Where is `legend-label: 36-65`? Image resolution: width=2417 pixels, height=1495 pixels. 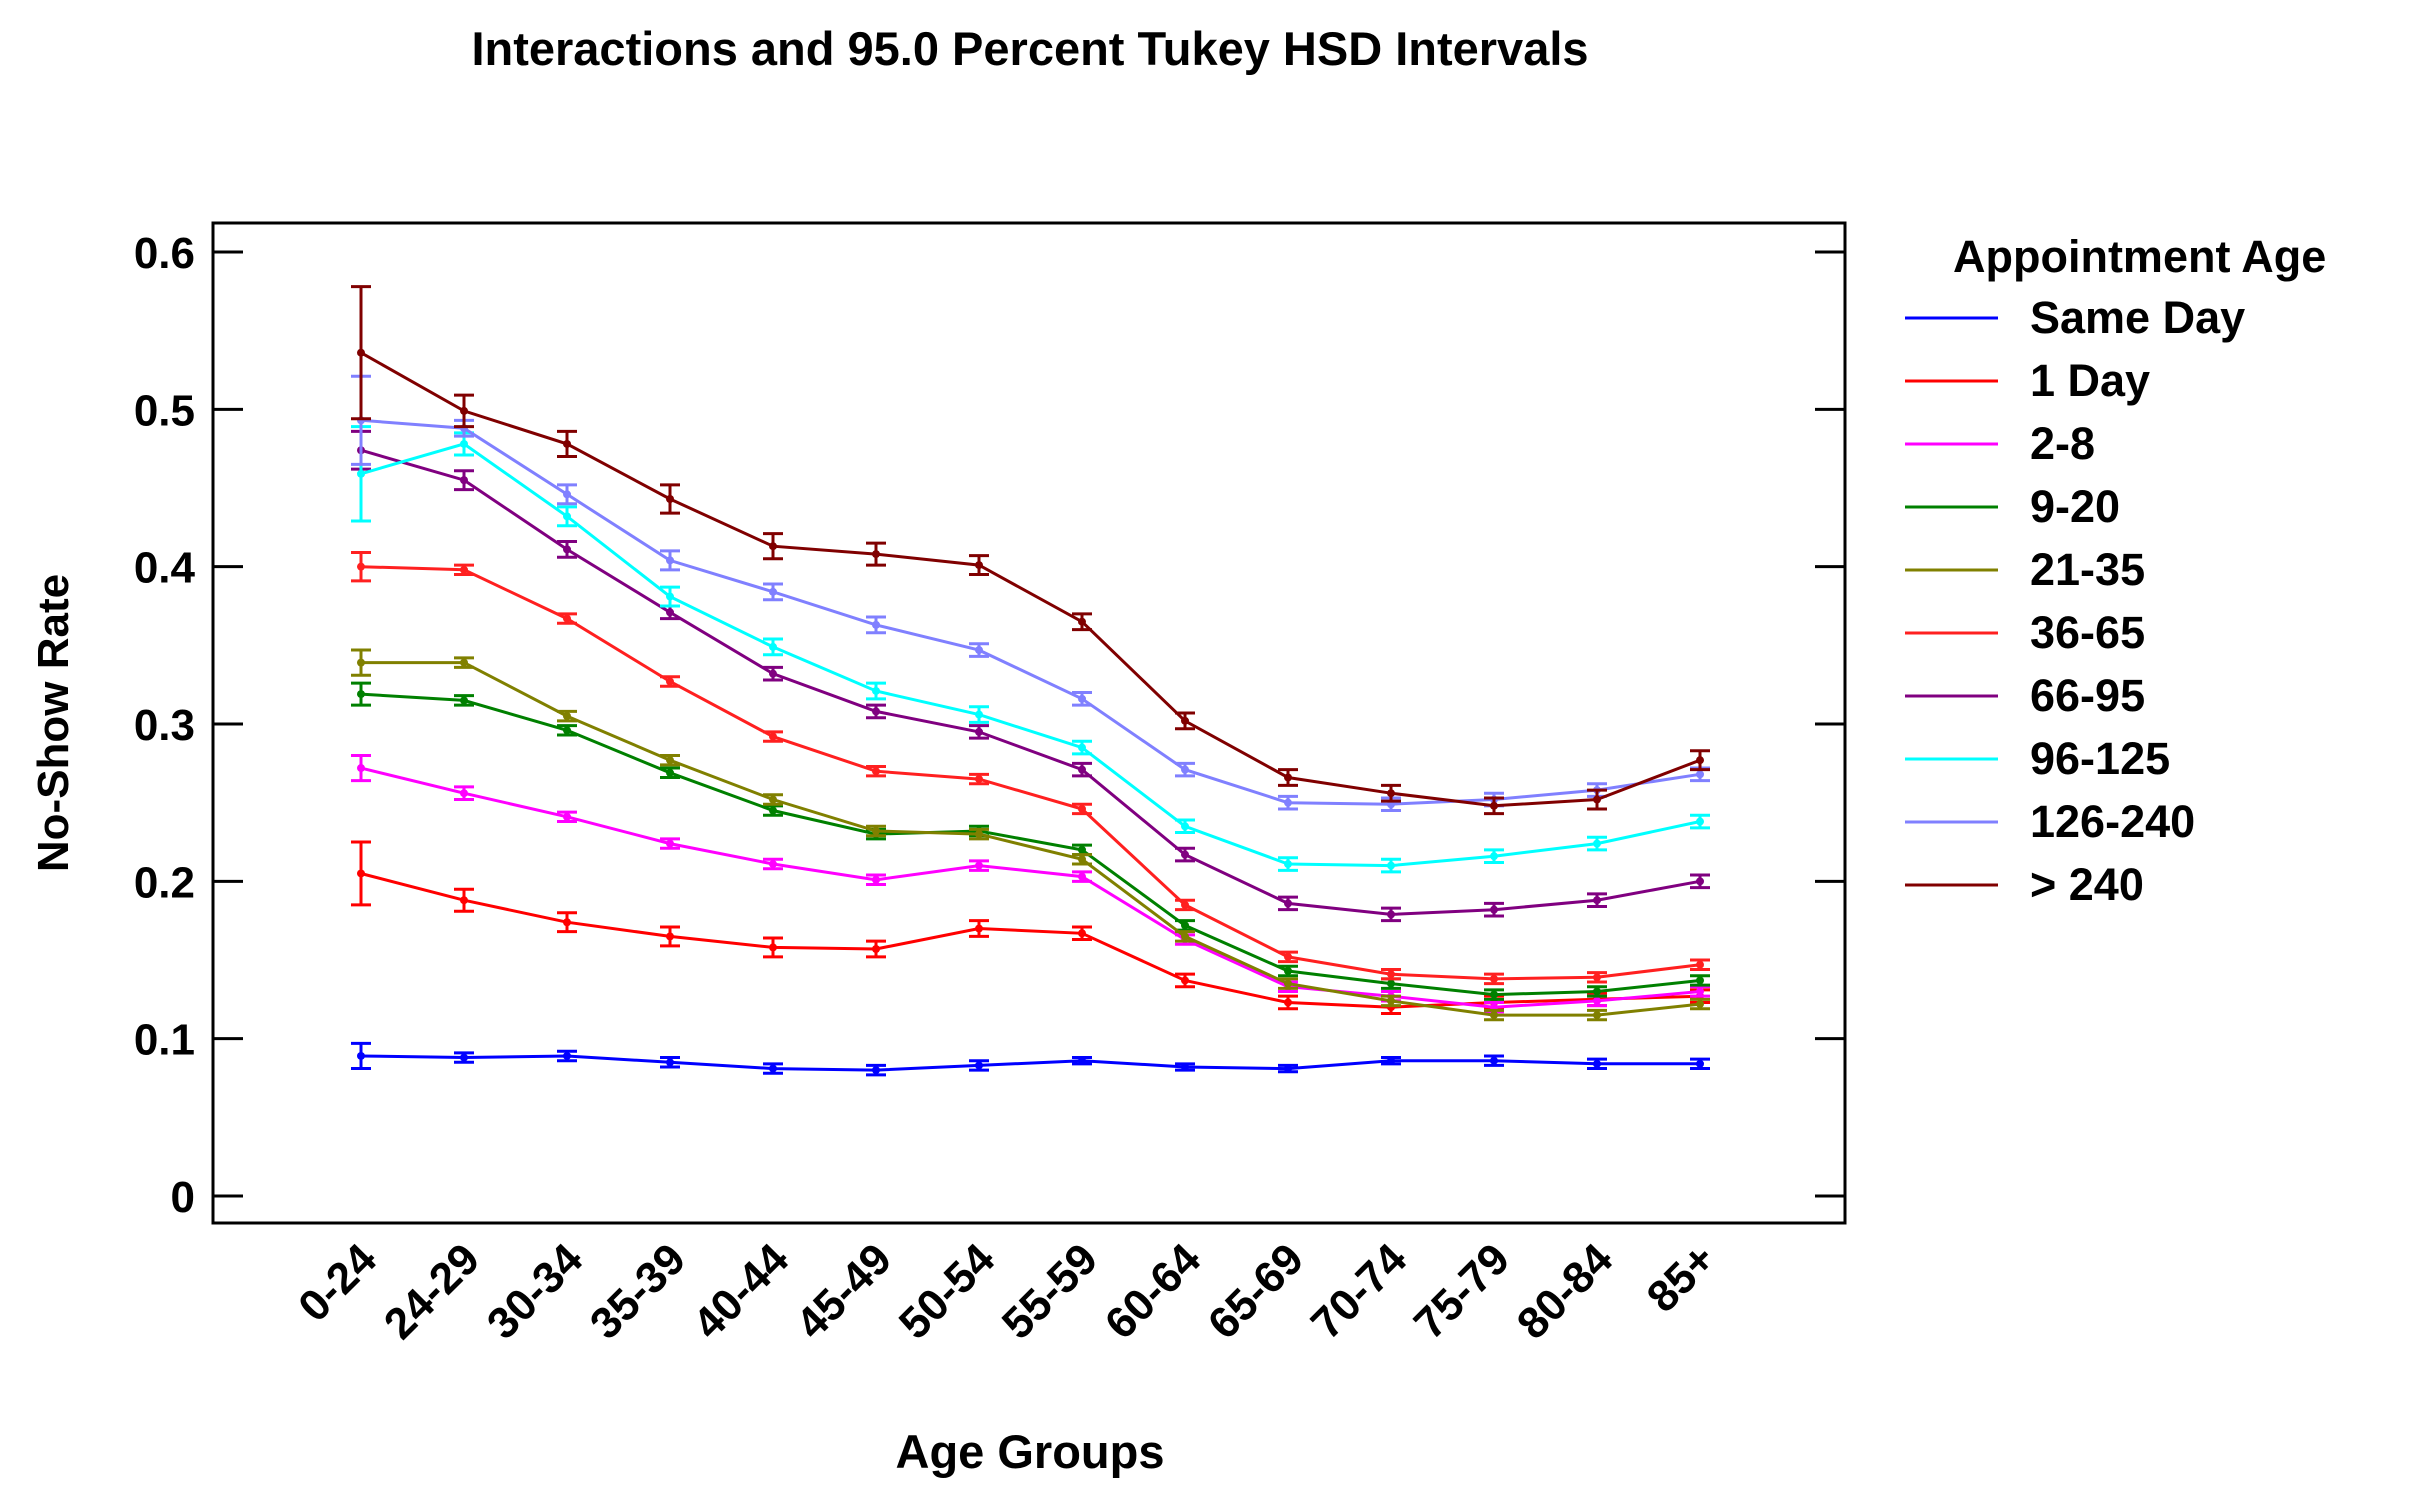 legend-label: 36-65 is located at coordinates (2087, 632).